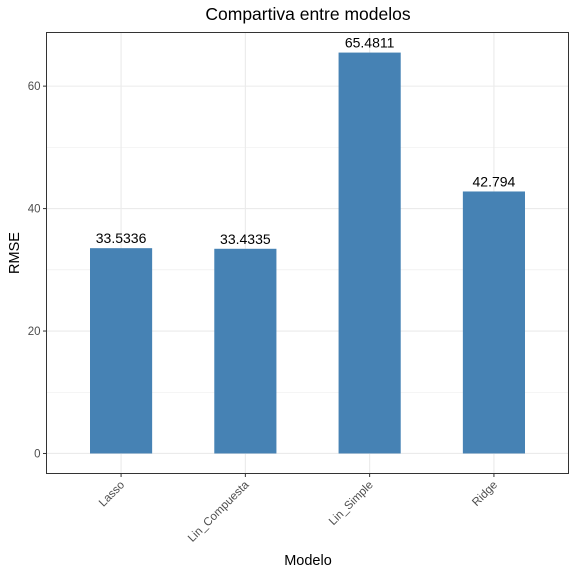 The width and height of the screenshot is (576, 576). I want to click on bar-lin-compuesta, so click(245, 351).